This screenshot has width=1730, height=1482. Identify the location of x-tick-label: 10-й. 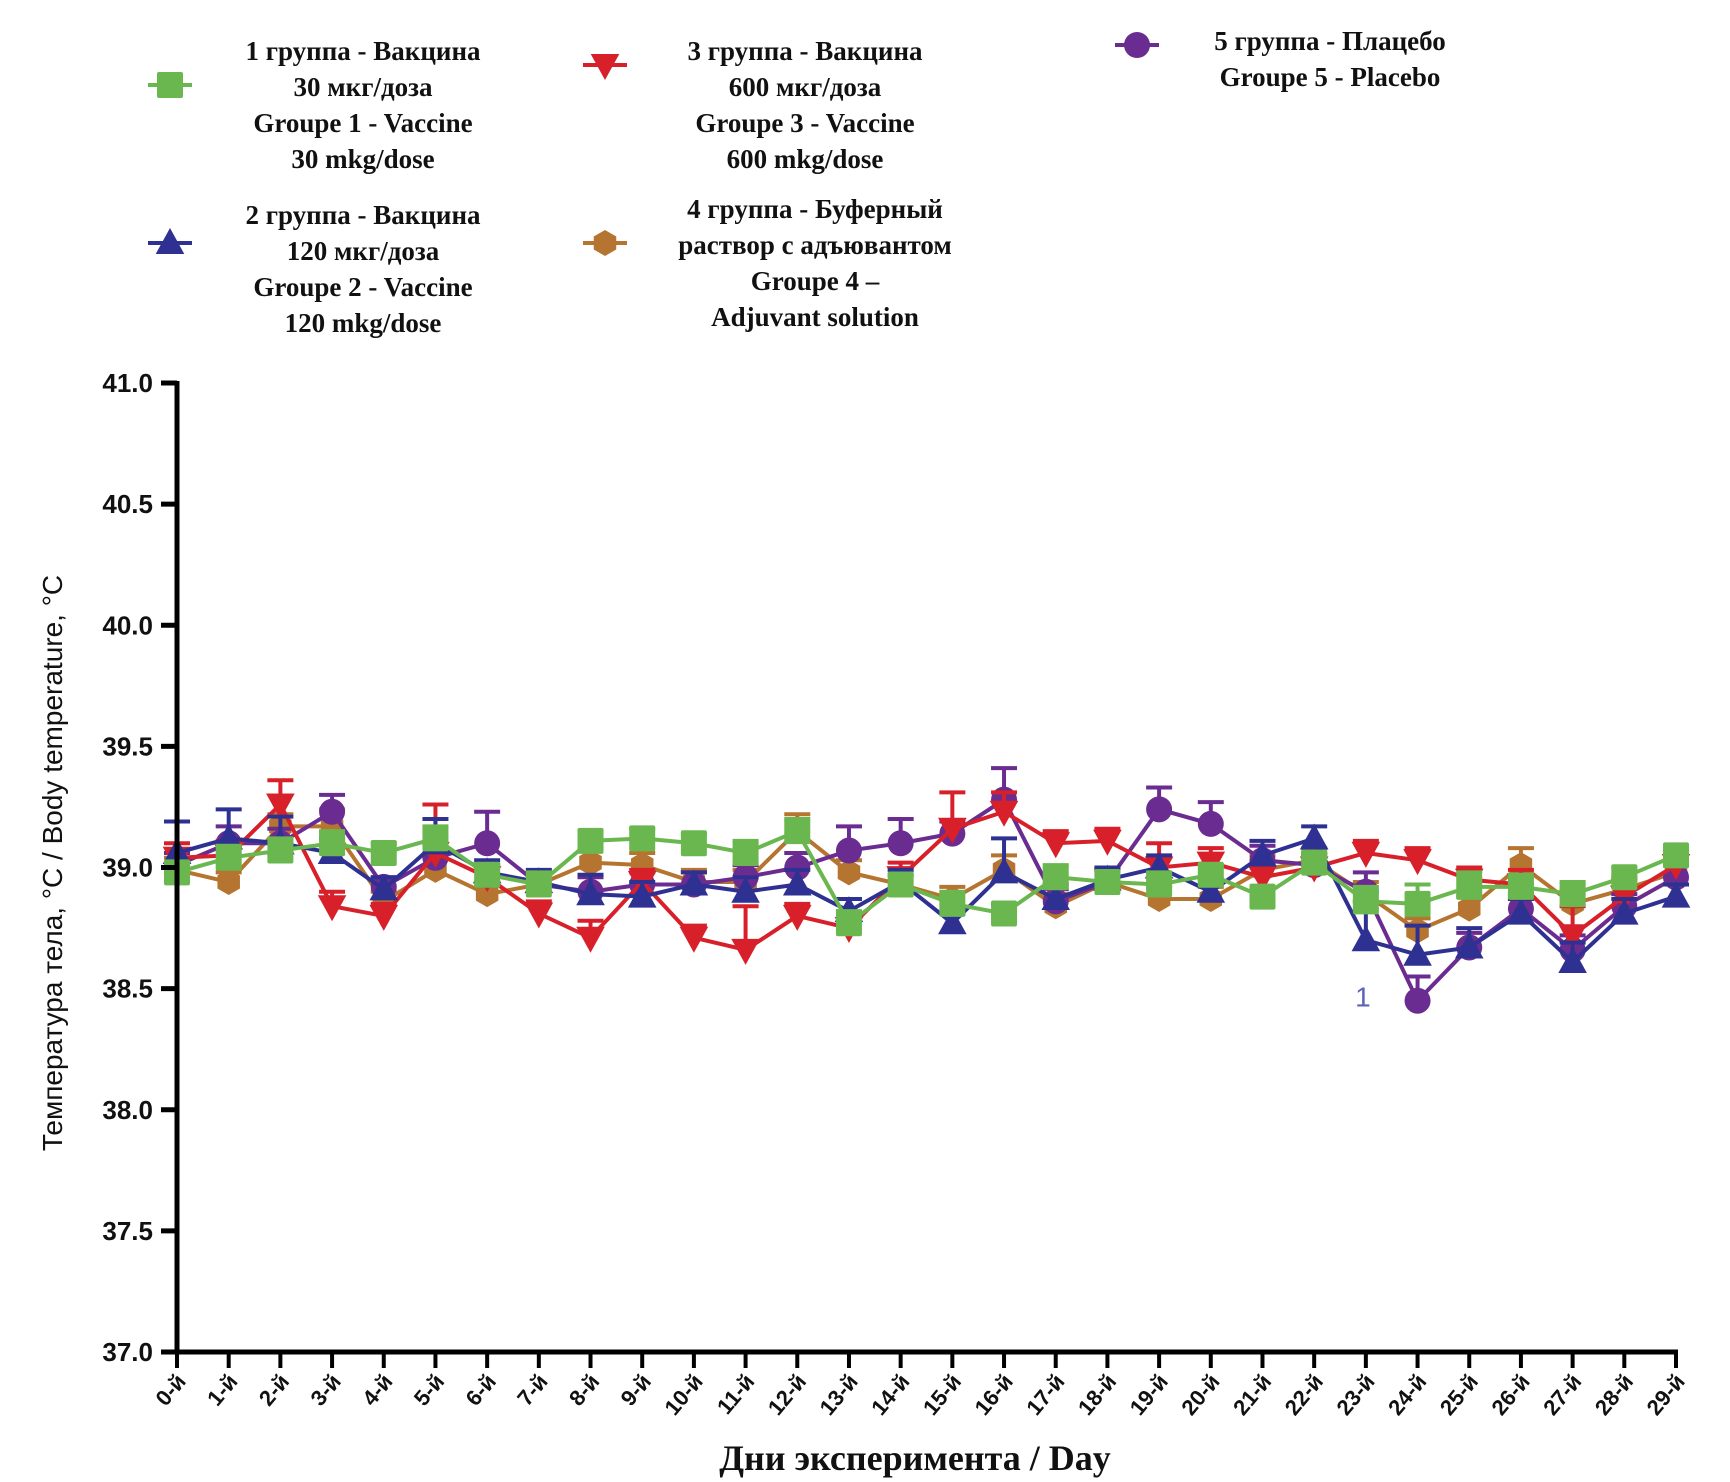
(683, 1394).